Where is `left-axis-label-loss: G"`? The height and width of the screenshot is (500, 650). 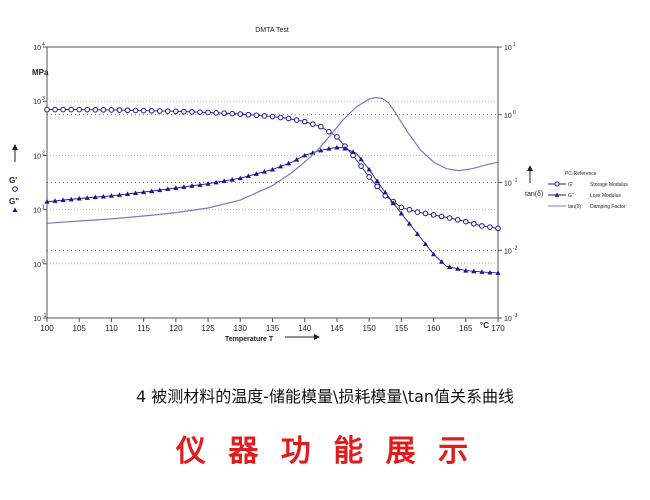 left-axis-label-loss: G" is located at coordinates (14, 201).